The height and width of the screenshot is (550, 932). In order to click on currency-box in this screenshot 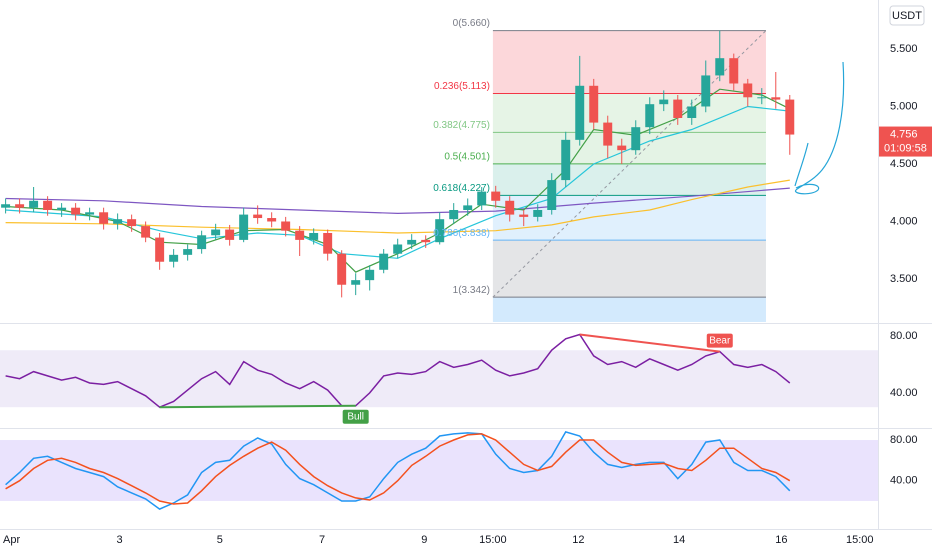, I will do `click(907, 15)`.